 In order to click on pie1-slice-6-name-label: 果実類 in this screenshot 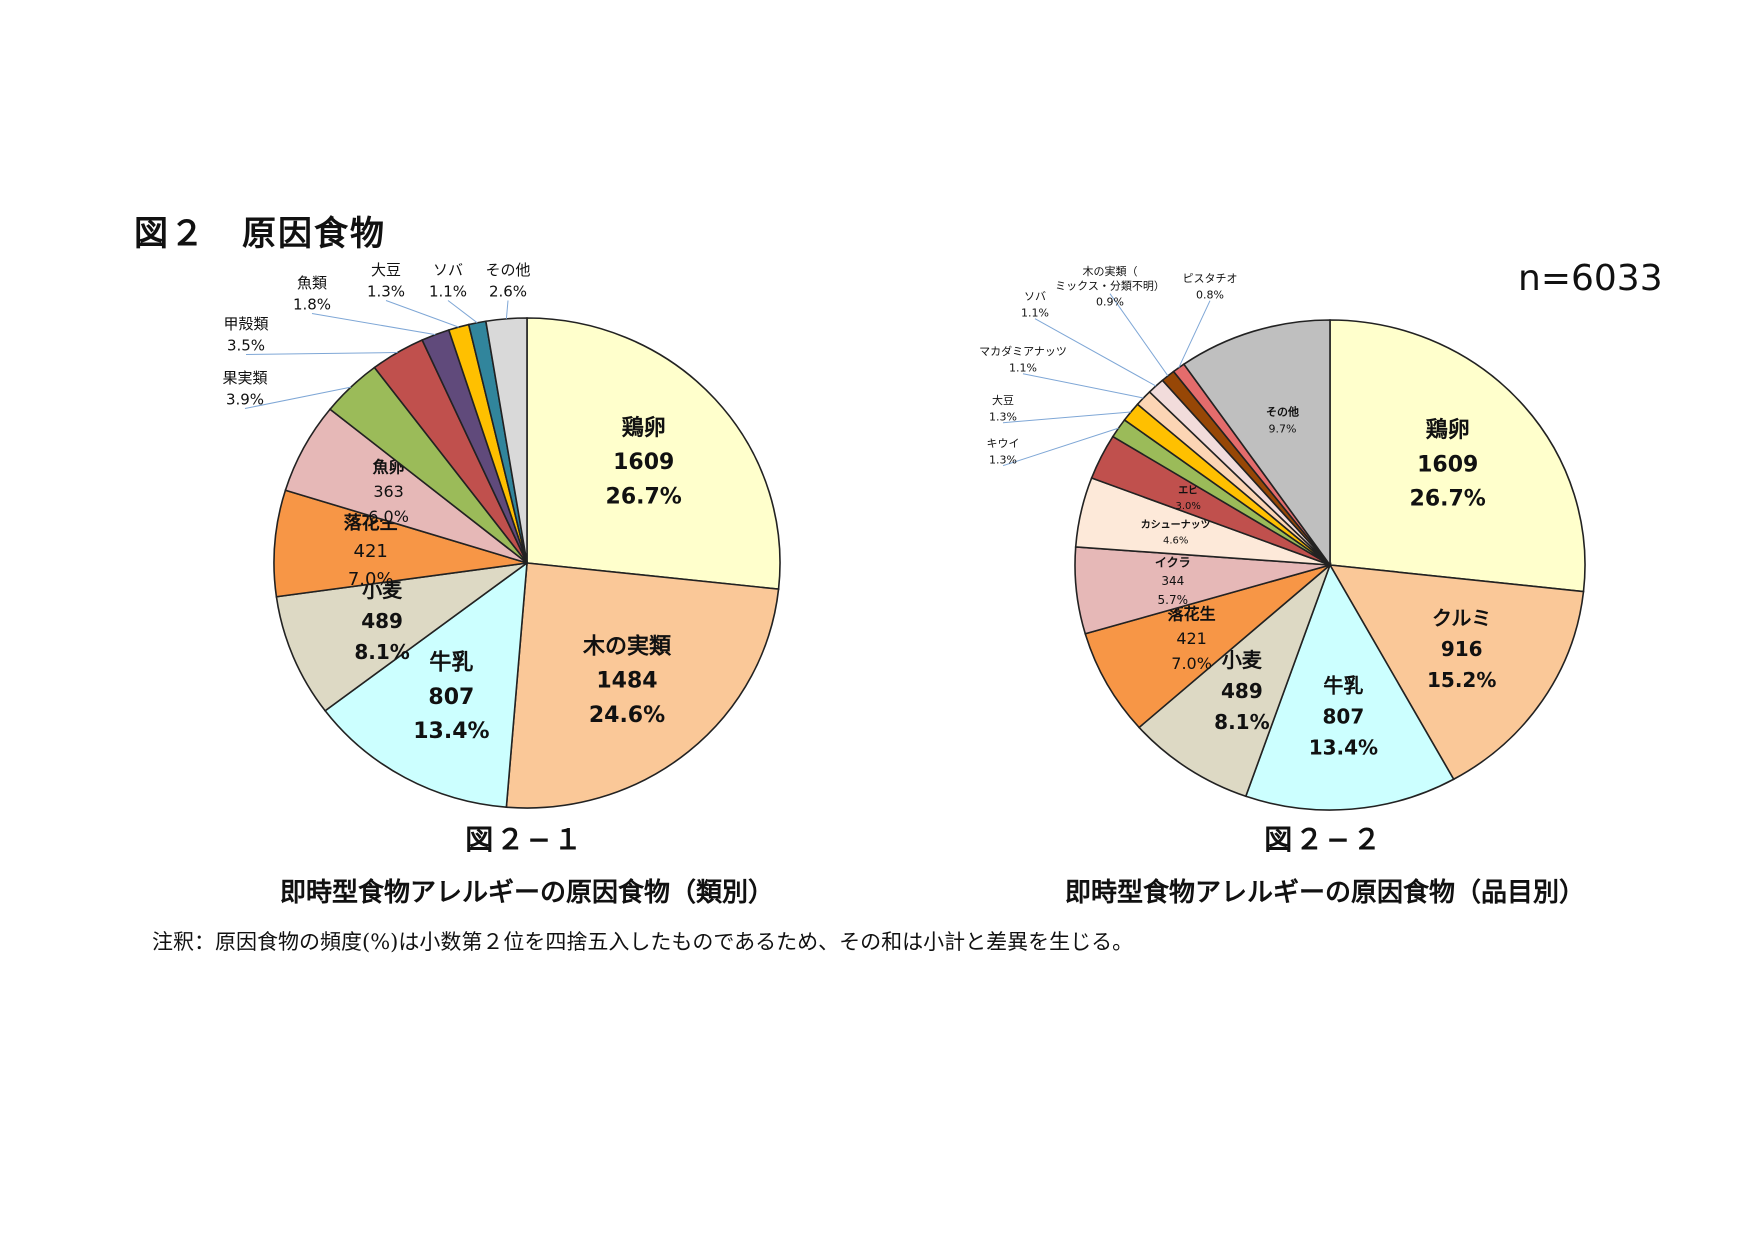, I will do `click(244, 378)`.